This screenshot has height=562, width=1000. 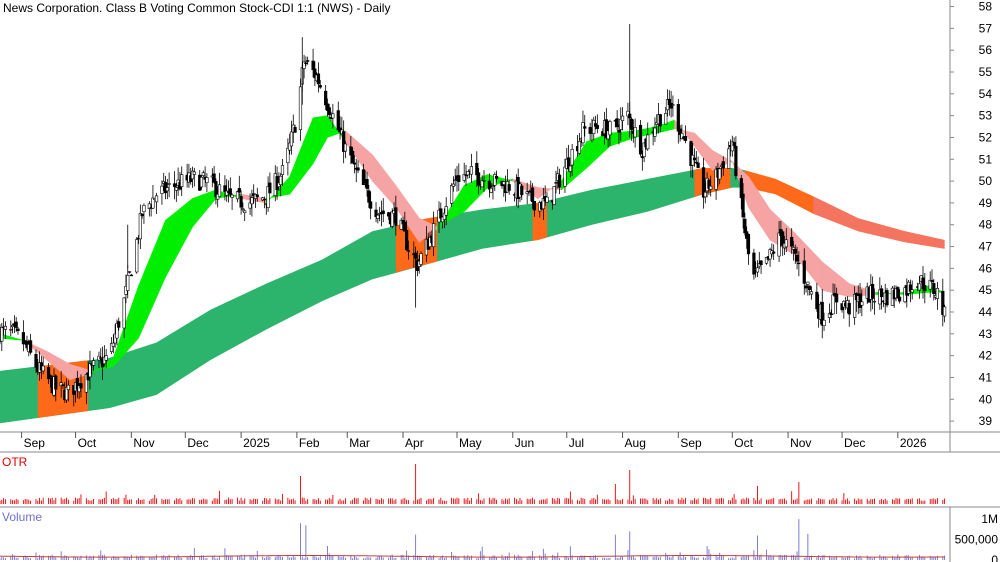 What do you see at coordinates (986, 116) in the screenshot?
I see `price-tick-label: 53` at bounding box center [986, 116].